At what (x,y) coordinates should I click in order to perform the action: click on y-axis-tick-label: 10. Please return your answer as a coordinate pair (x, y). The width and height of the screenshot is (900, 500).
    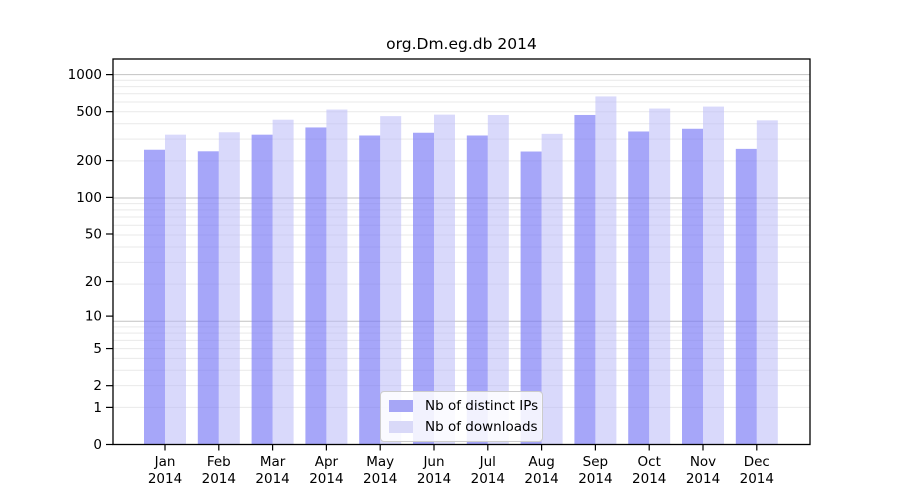
    Looking at the image, I should click on (93, 317).